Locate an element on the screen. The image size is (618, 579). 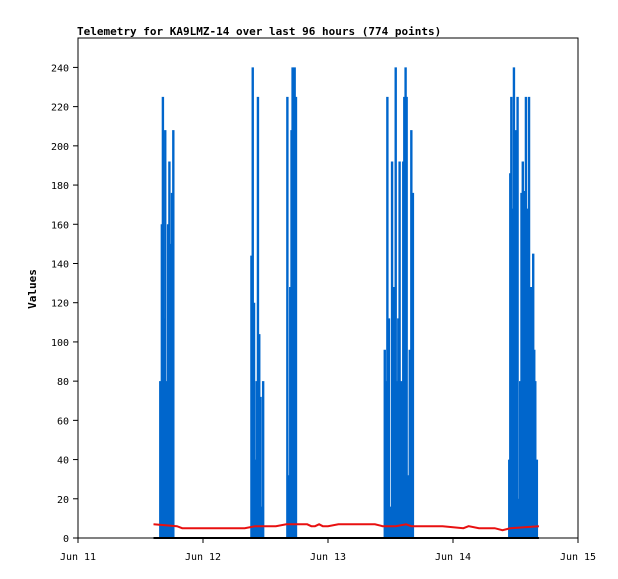
y-tick-label: 40 is located at coordinates (63, 461).